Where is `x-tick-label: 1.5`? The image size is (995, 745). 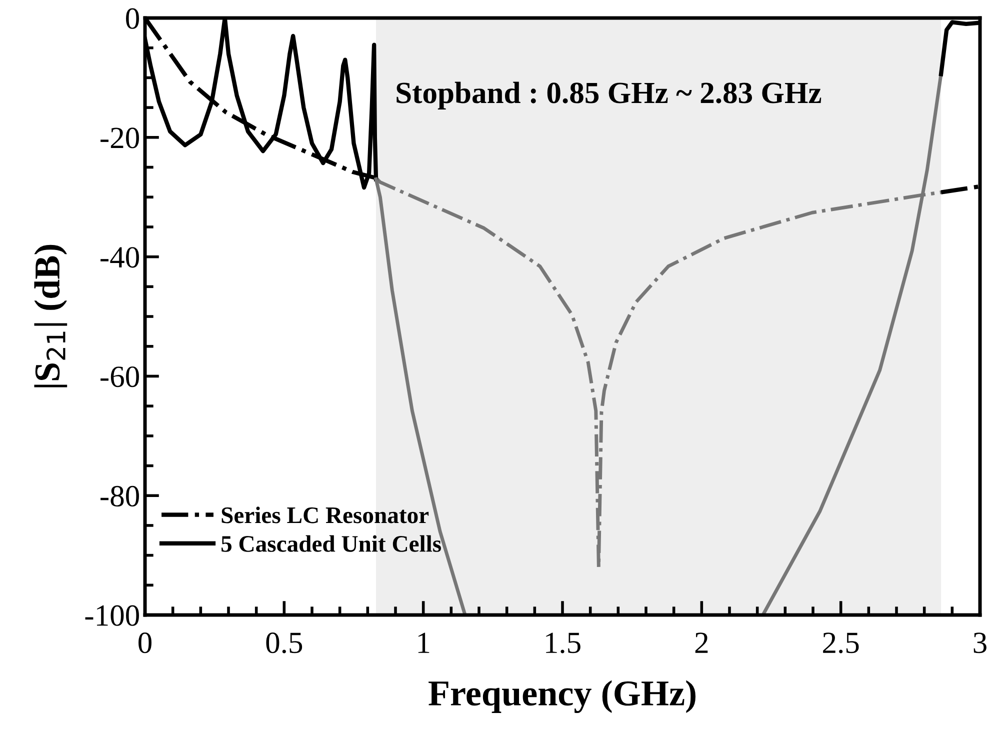
x-tick-label: 1.5 is located at coordinates (563, 643).